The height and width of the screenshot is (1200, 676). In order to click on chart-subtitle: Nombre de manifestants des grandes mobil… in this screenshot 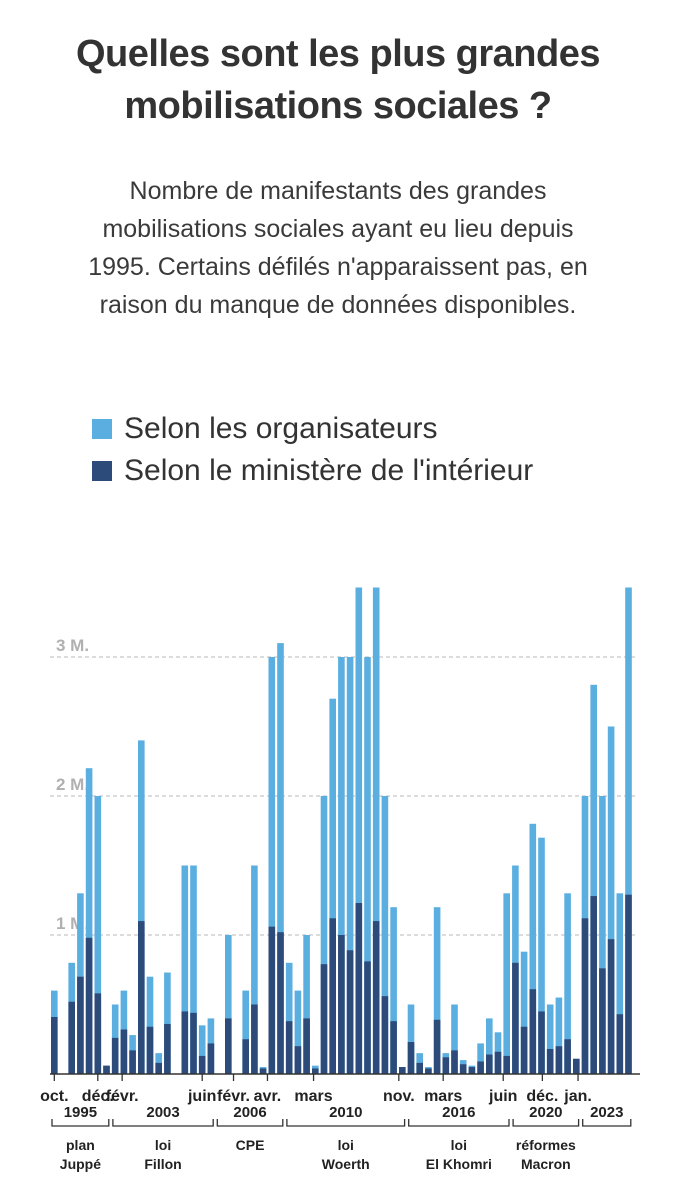, I will do `click(338, 248)`.